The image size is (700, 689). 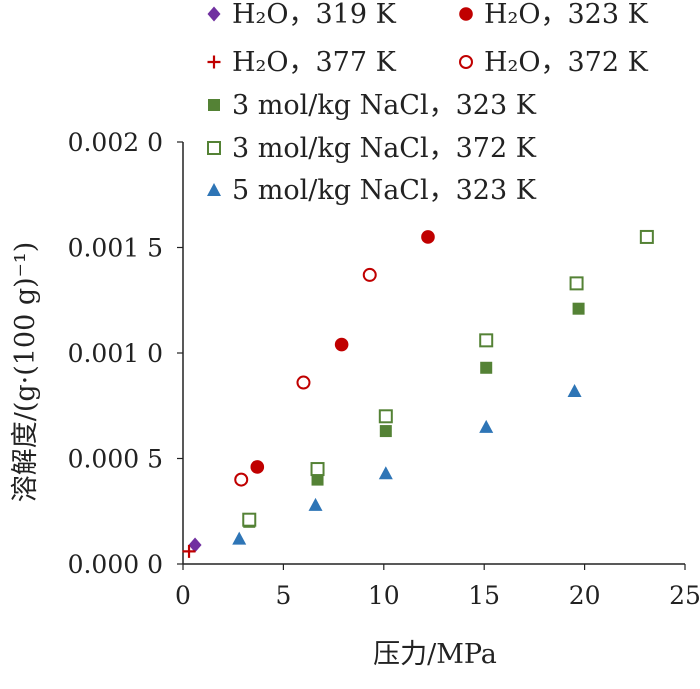 I want to click on x-tick-label: 10, so click(x=384, y=595).